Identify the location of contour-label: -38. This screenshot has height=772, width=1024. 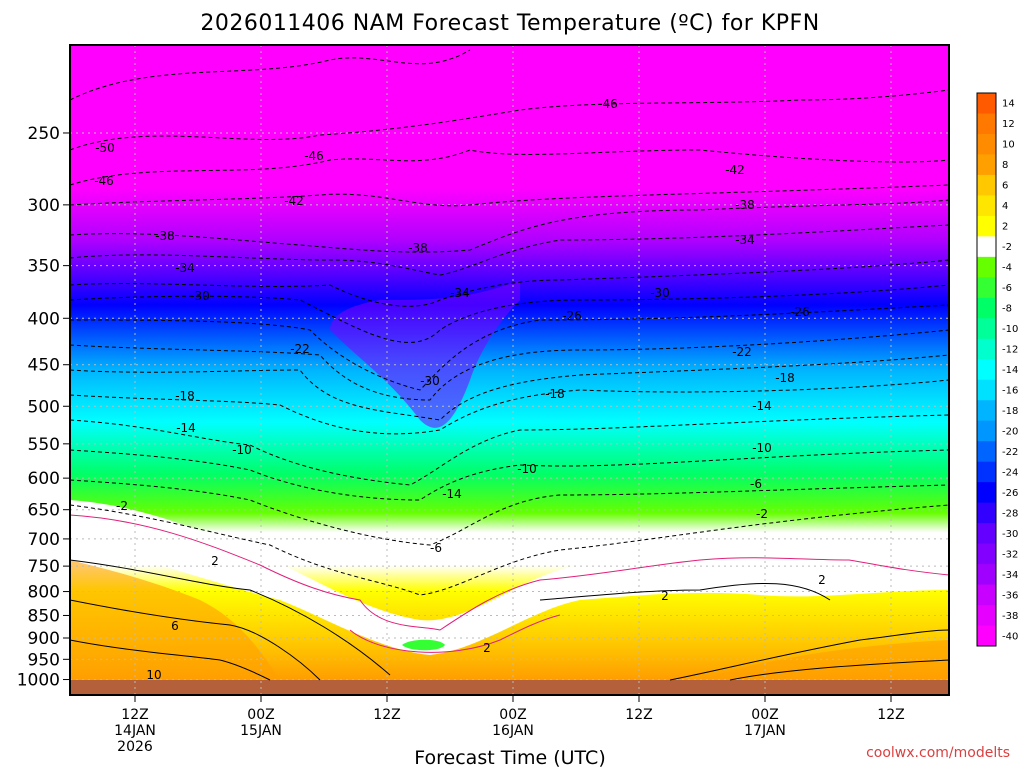
(165, 236).